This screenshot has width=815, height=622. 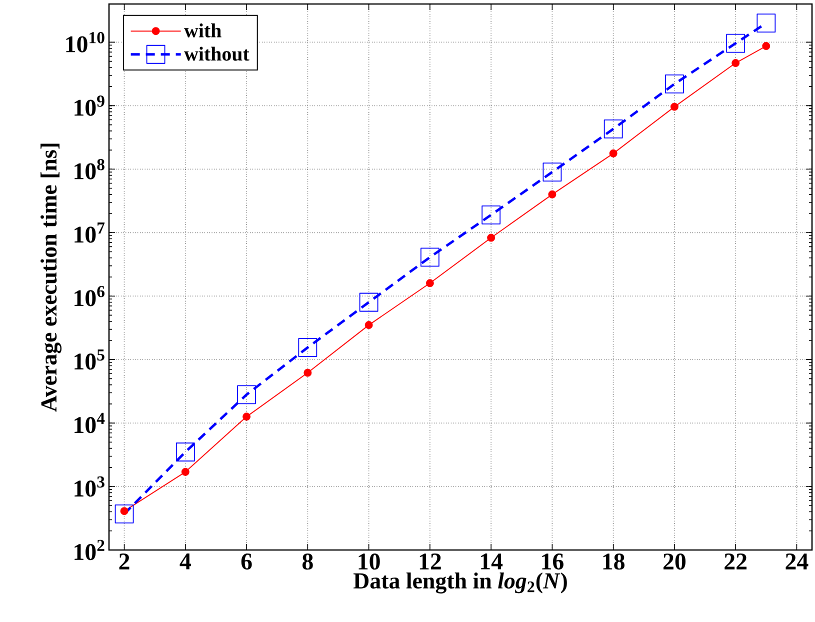 What do you see at coordinates (185, 562) in the screenshot?
I see `x-tick-label: 4` at bounding box center [185, 562].